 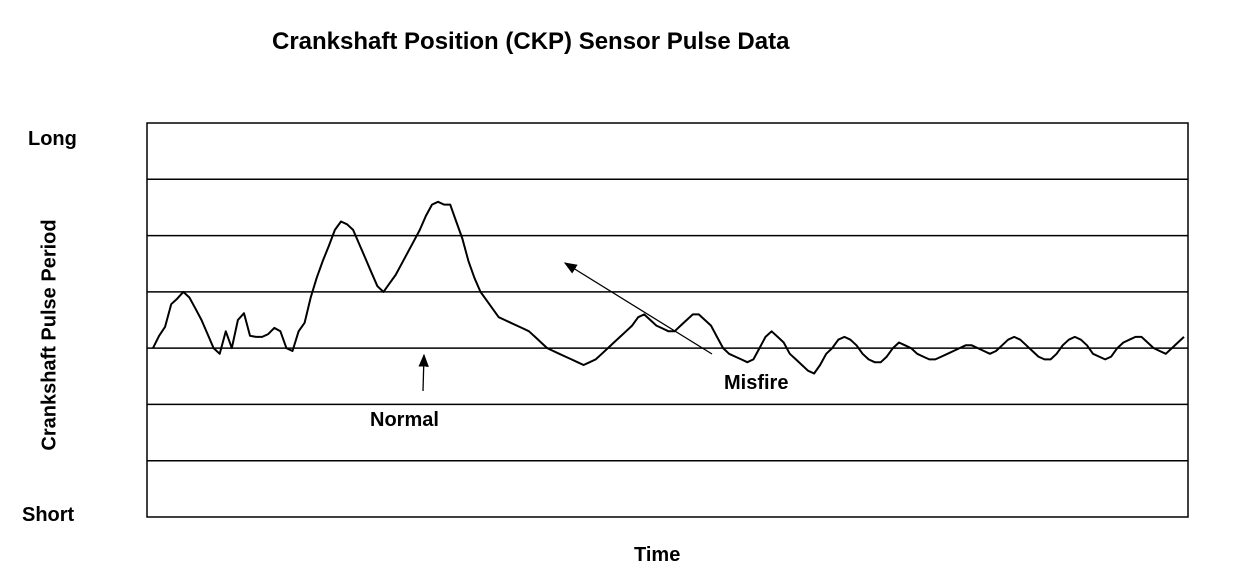 I want to click on annotation-misfire: Misfire, so click(x=756, y=383).